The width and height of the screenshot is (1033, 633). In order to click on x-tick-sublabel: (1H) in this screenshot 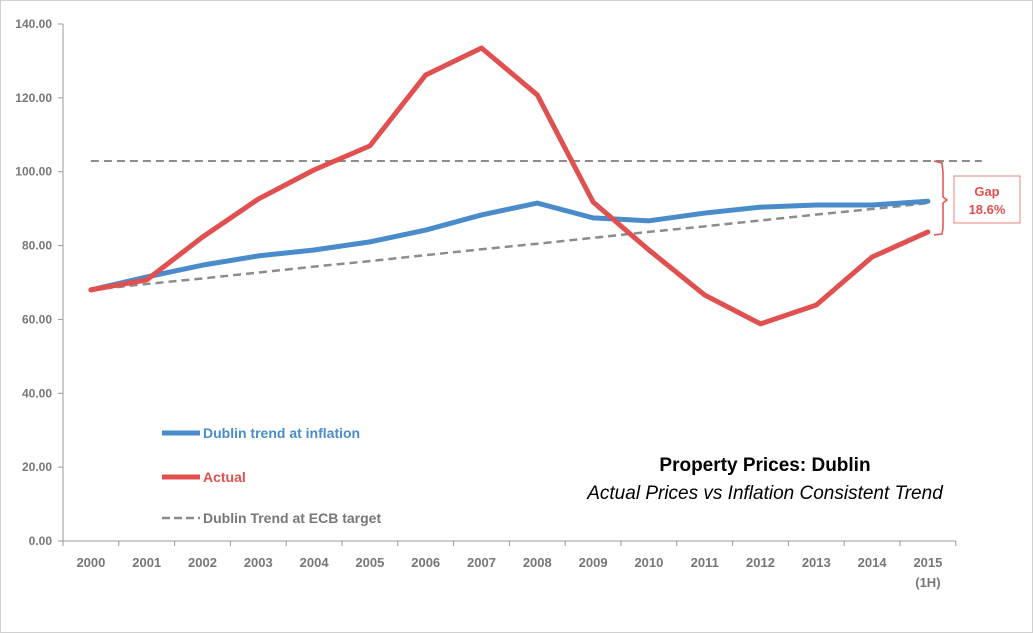, I will do `click(927, 582)`.